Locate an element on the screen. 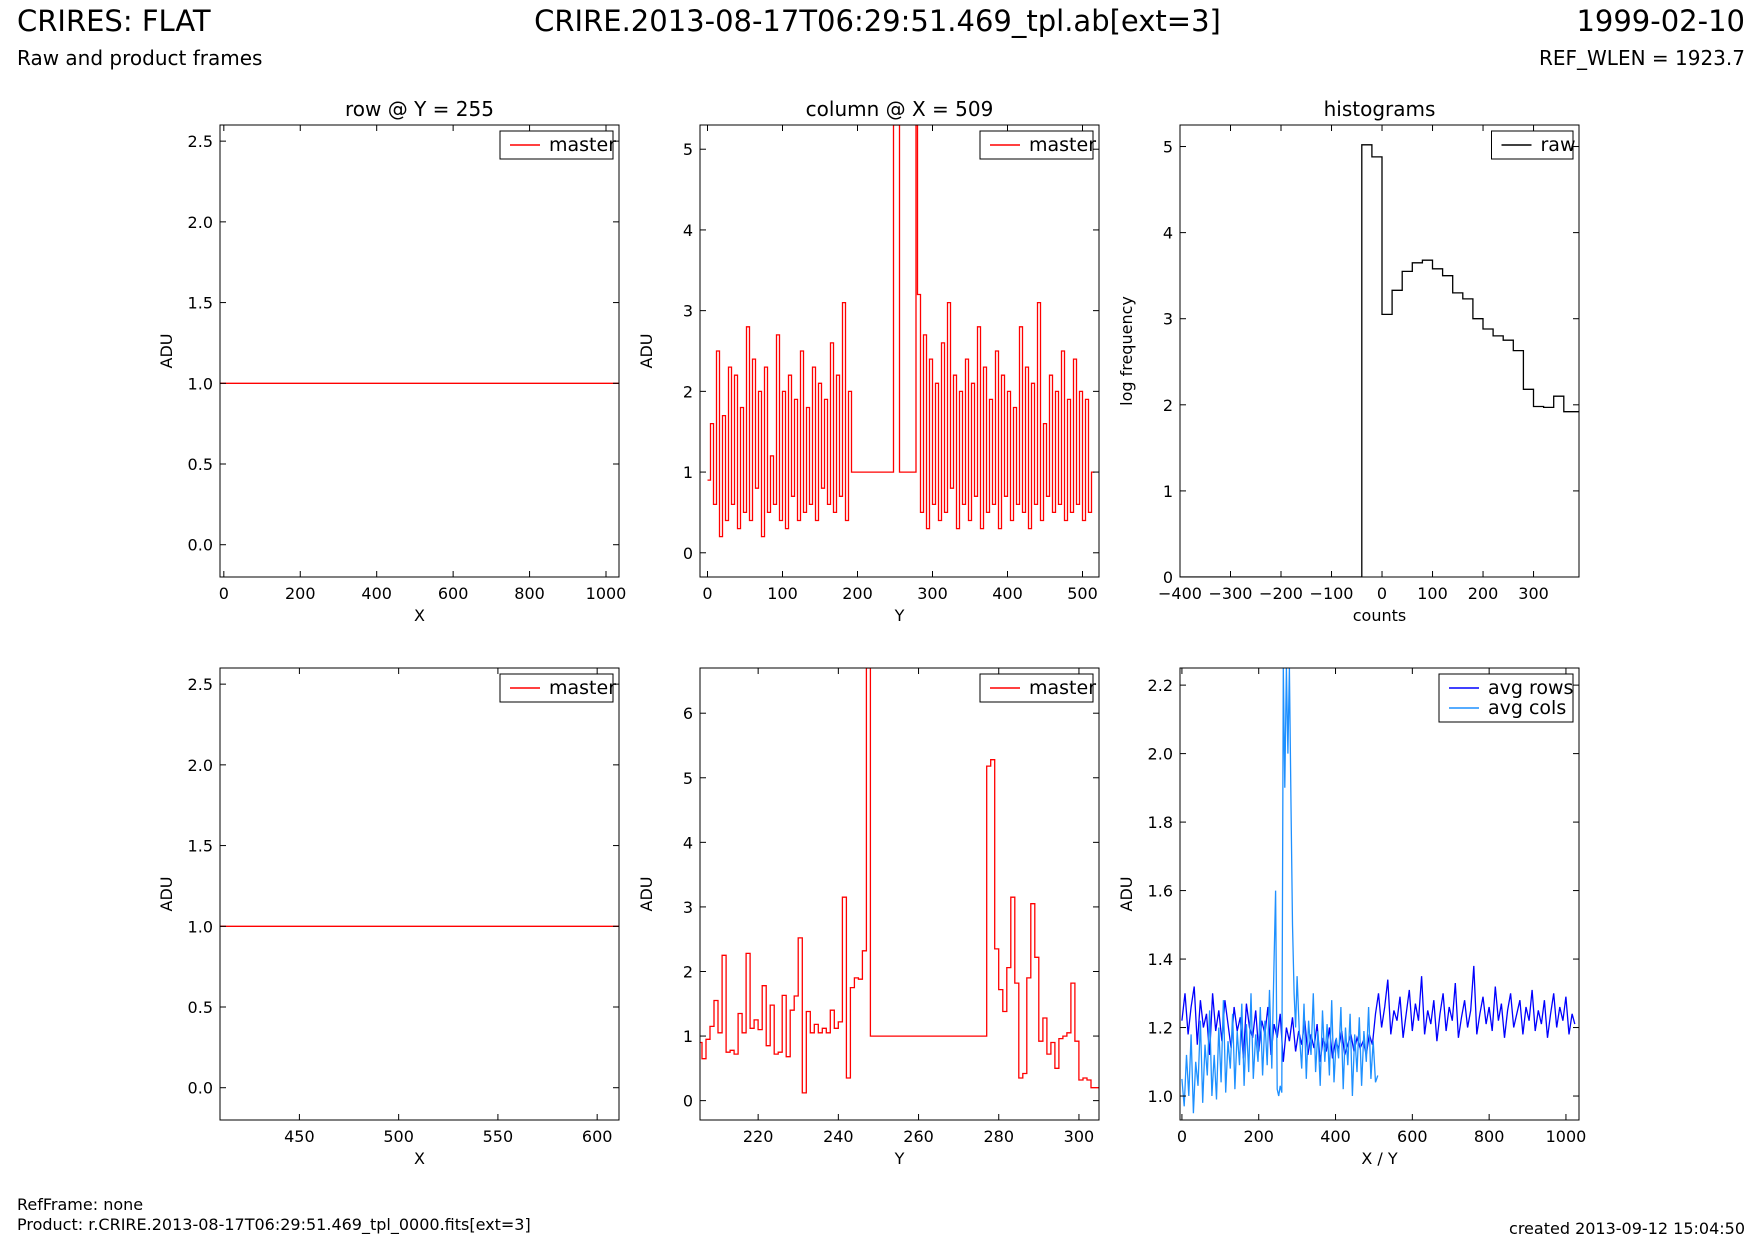  x-tick-label: −400 is located at coordinates (1180, 593).